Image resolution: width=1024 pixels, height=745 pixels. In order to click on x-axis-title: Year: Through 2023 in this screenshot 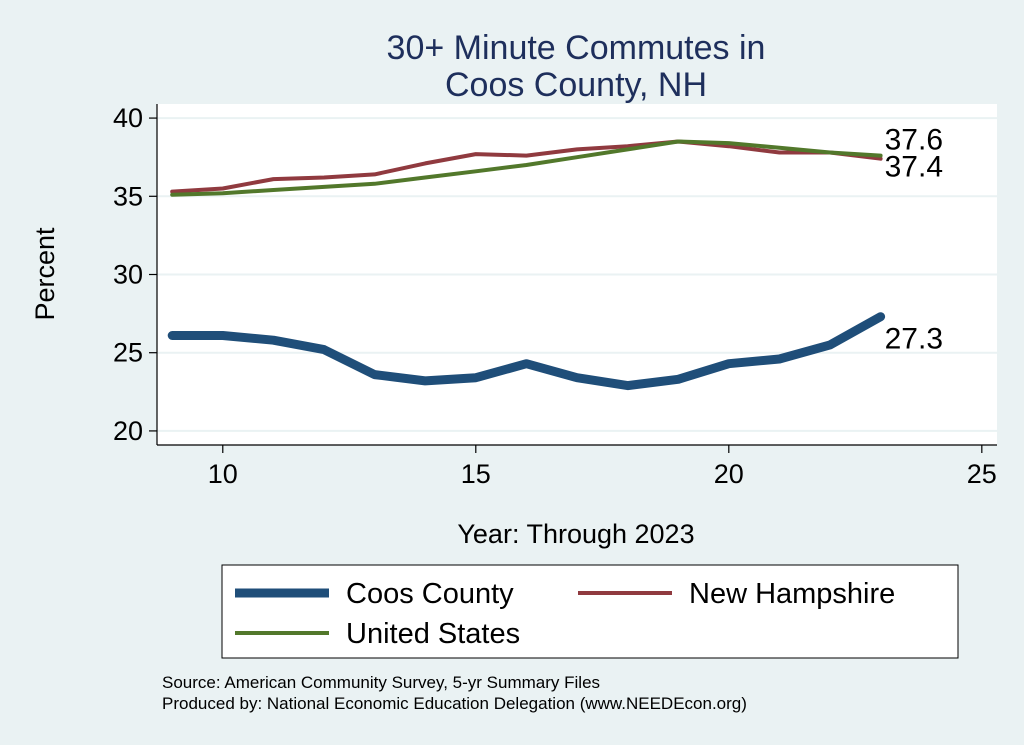, I will do `click(575, 534)`.